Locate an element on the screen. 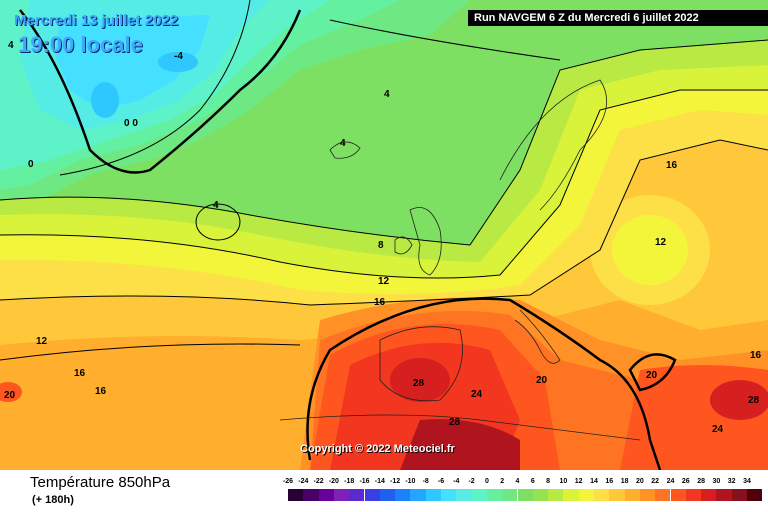  scale-tick-label: 22 is located at coordinates (655, 481).